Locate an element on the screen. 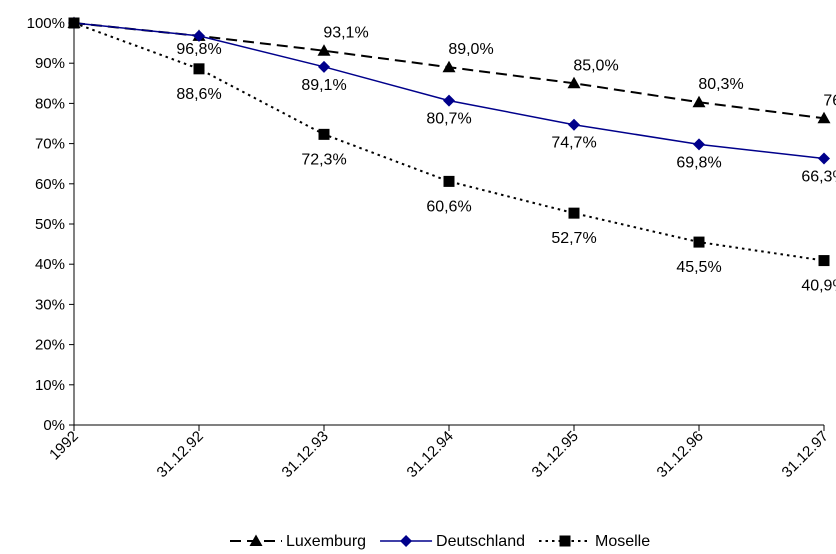 This screenshot has width=836, height=554. x-tick-label: 31.12.97 is located at coordinates (805, 454).